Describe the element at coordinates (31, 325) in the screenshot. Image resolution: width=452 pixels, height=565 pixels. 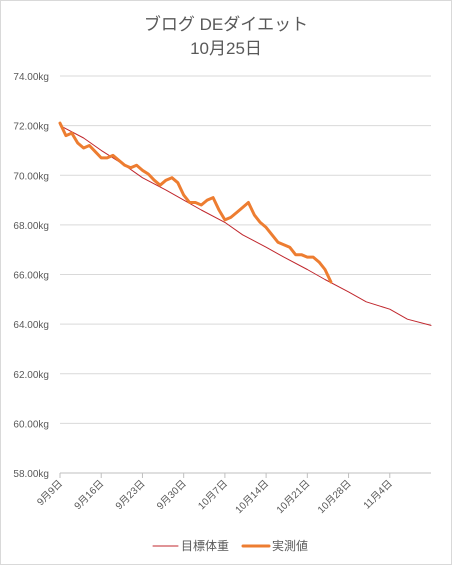
I see `y-tick-label: 64.00kg` at that location.